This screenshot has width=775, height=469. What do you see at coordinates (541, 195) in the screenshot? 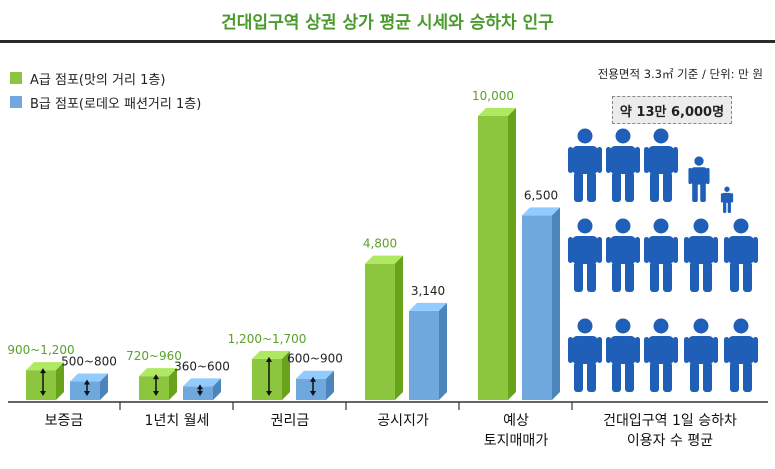
I see `data-label-b-4: 6,500` at bounding box center [541, 195].